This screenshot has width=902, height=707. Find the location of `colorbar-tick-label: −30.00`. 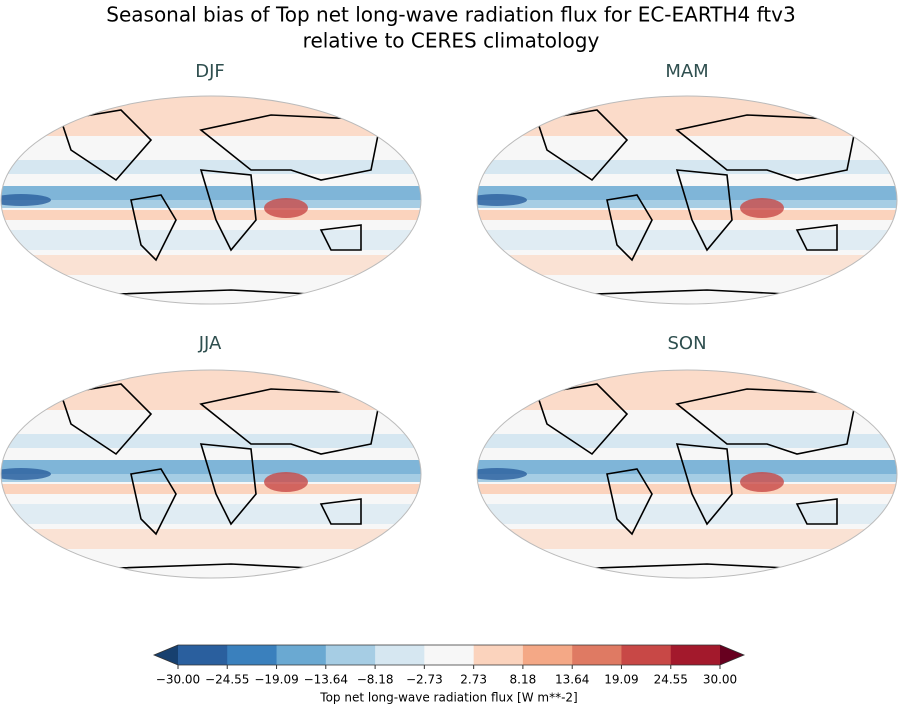

colorbar-tick-label: −30.00 is located at coordinates (178, 680).